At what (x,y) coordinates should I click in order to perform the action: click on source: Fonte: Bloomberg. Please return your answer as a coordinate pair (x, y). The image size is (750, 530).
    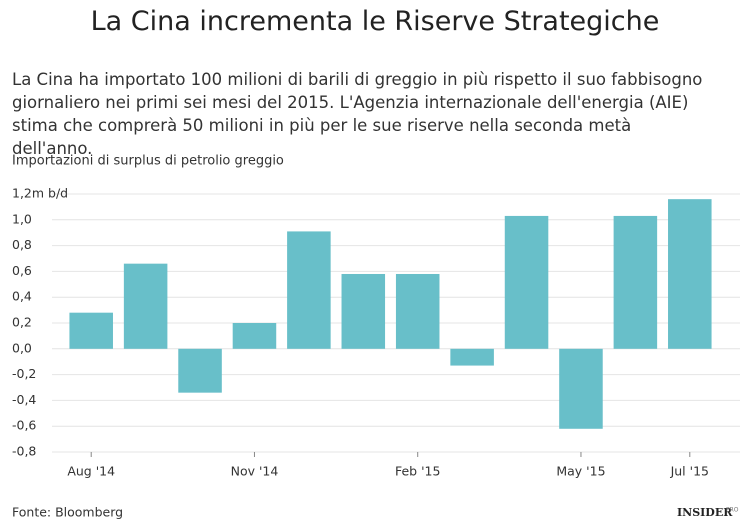
    Looking at the image, I should click on (67, 512).